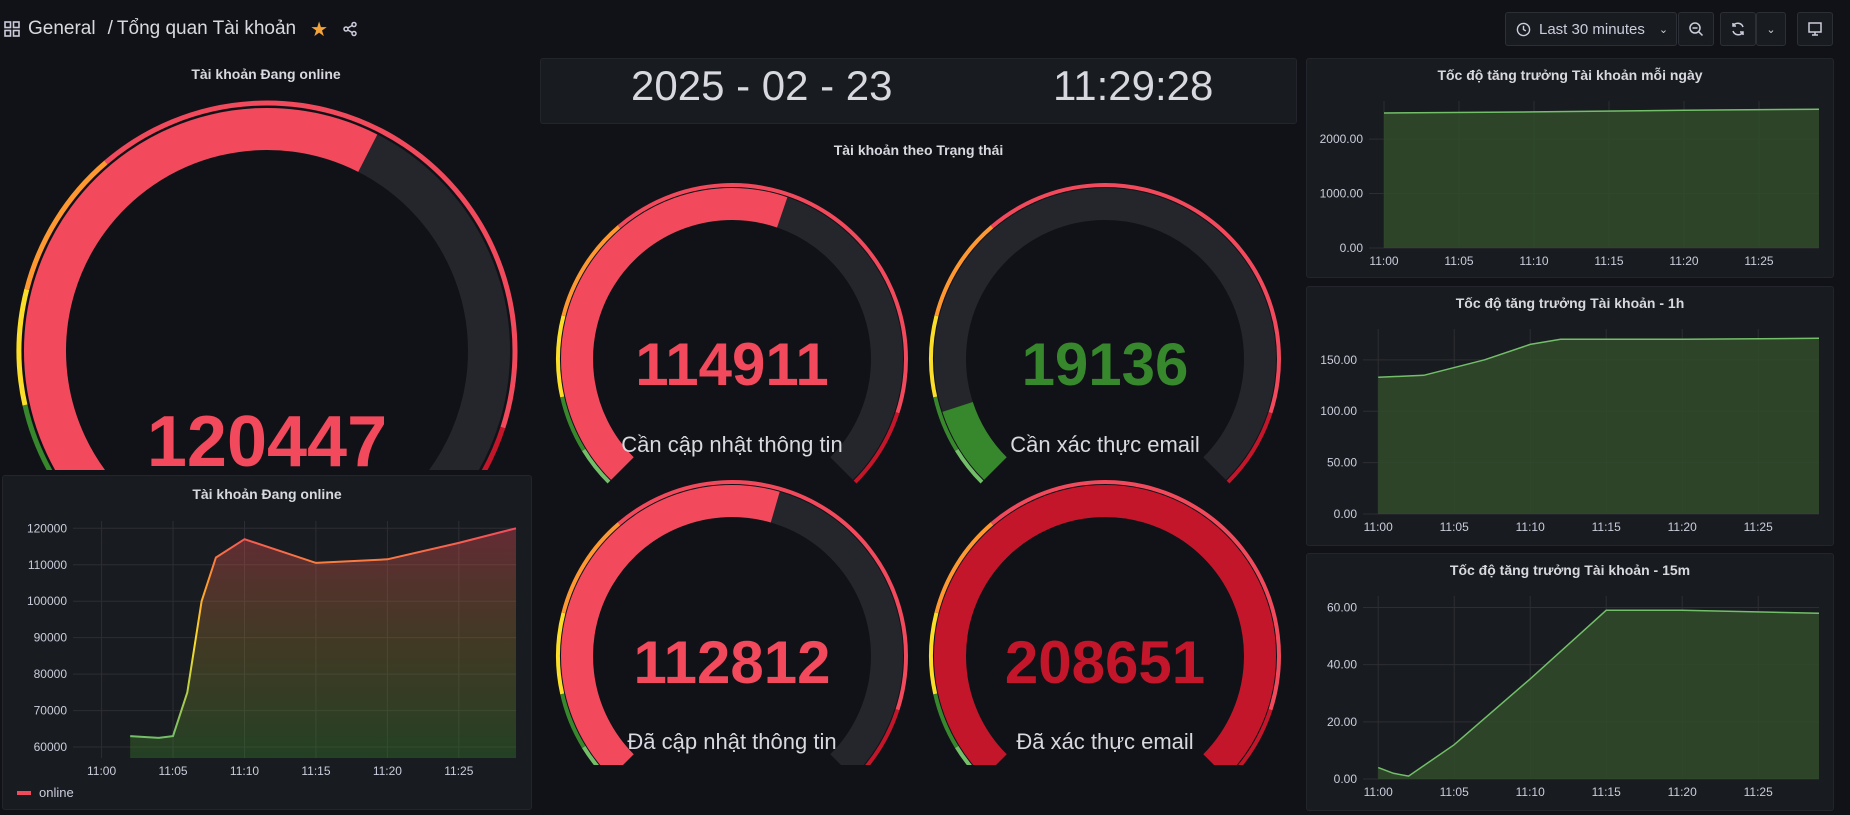 The height and width of the screenshot is (815, 1850). I want to click on y-tick-label: 60000, so click(51, 747).